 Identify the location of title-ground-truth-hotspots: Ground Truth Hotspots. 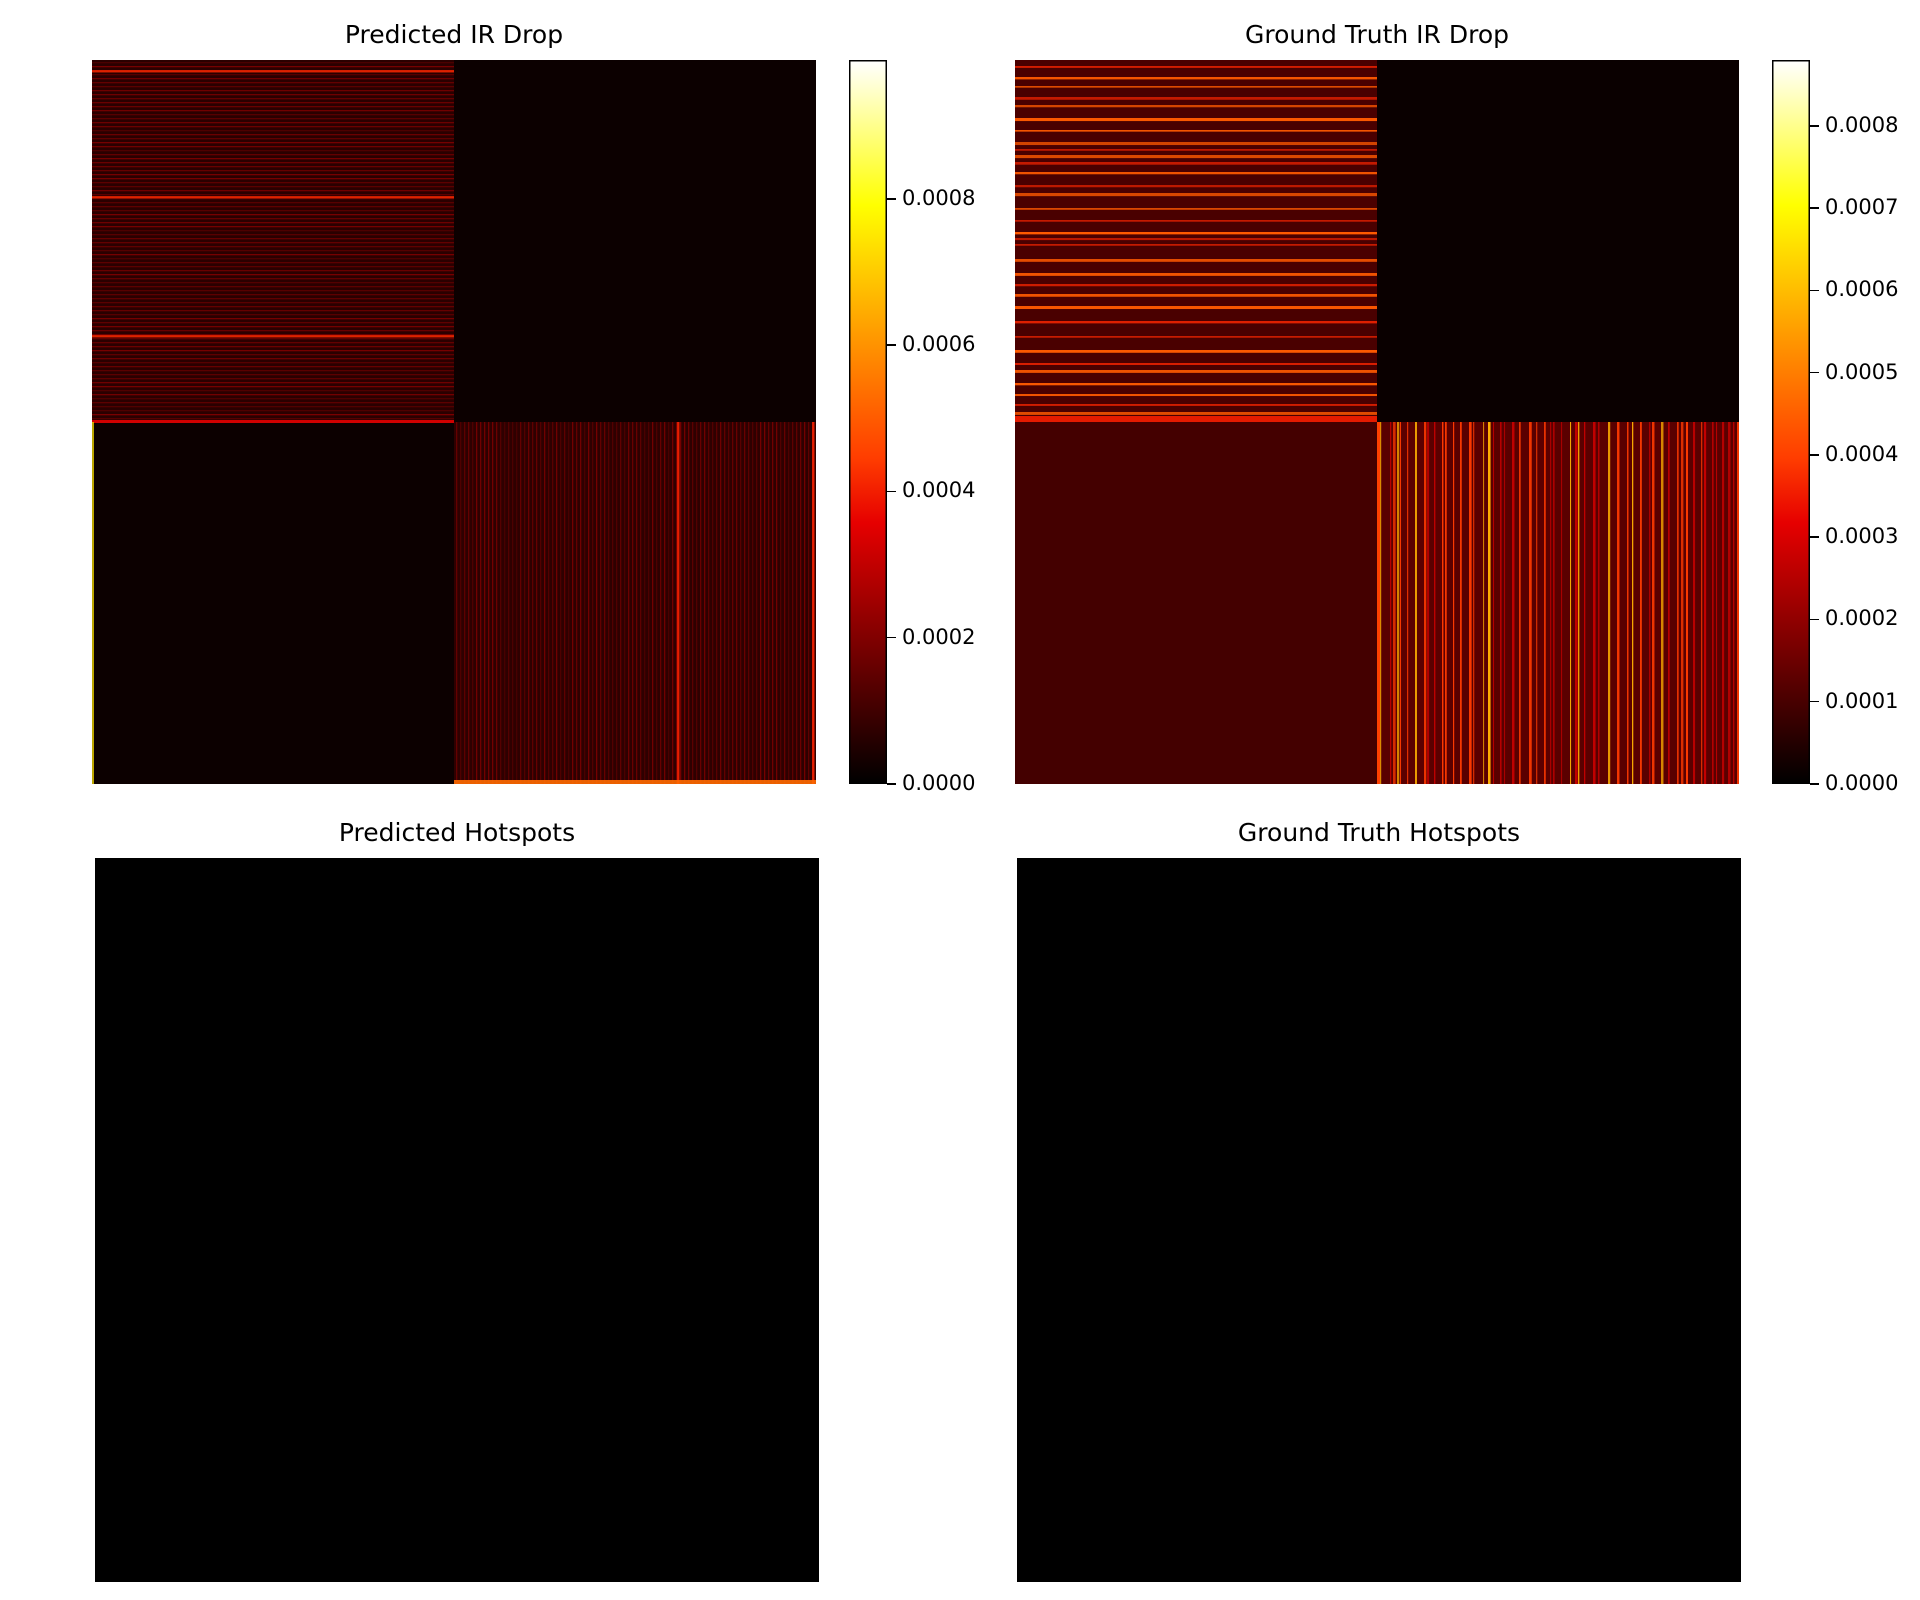
(1379, 832).